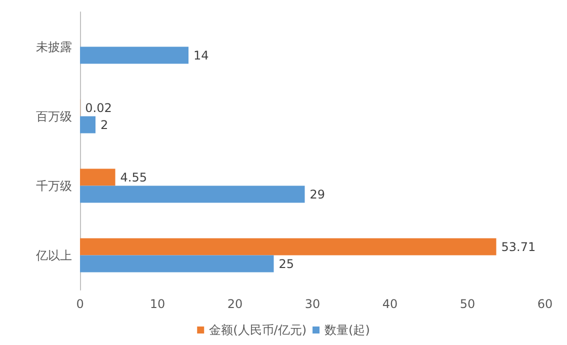  Describe the element at coordinates (518, 247) in the screenshot. I see `data-label: 53.71` at that location.